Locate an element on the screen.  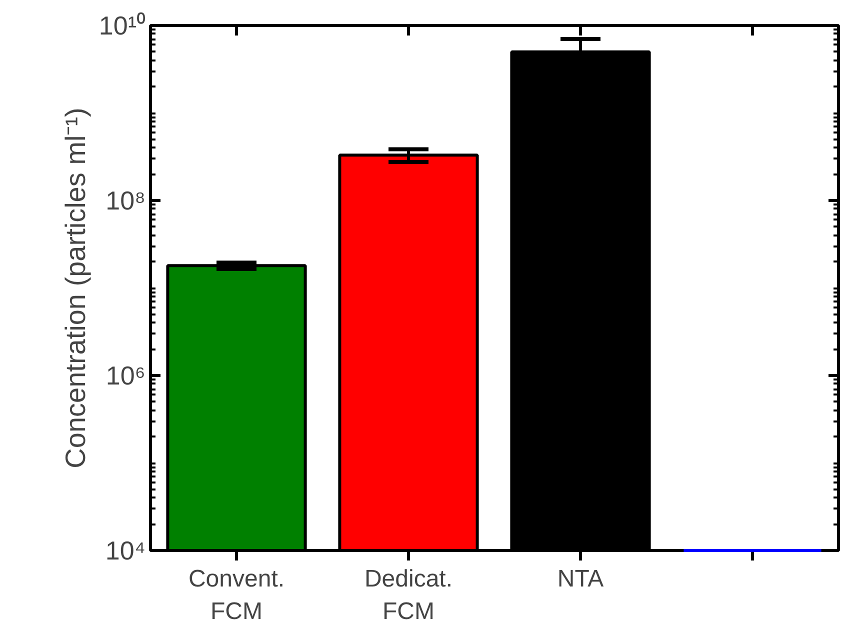
y-tick-label: 10⁶ is located at coordinates (126, 375).